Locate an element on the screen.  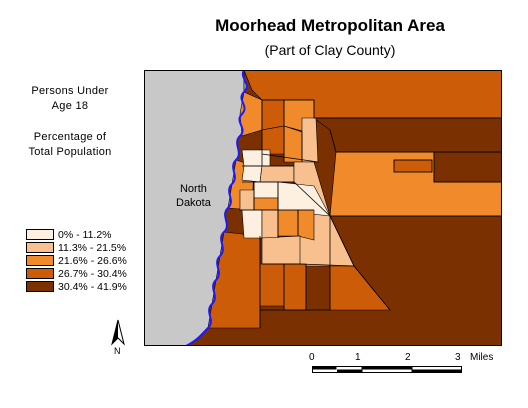
legend-item: 11.3% - 21.5% is located at coordinates (76, 247).